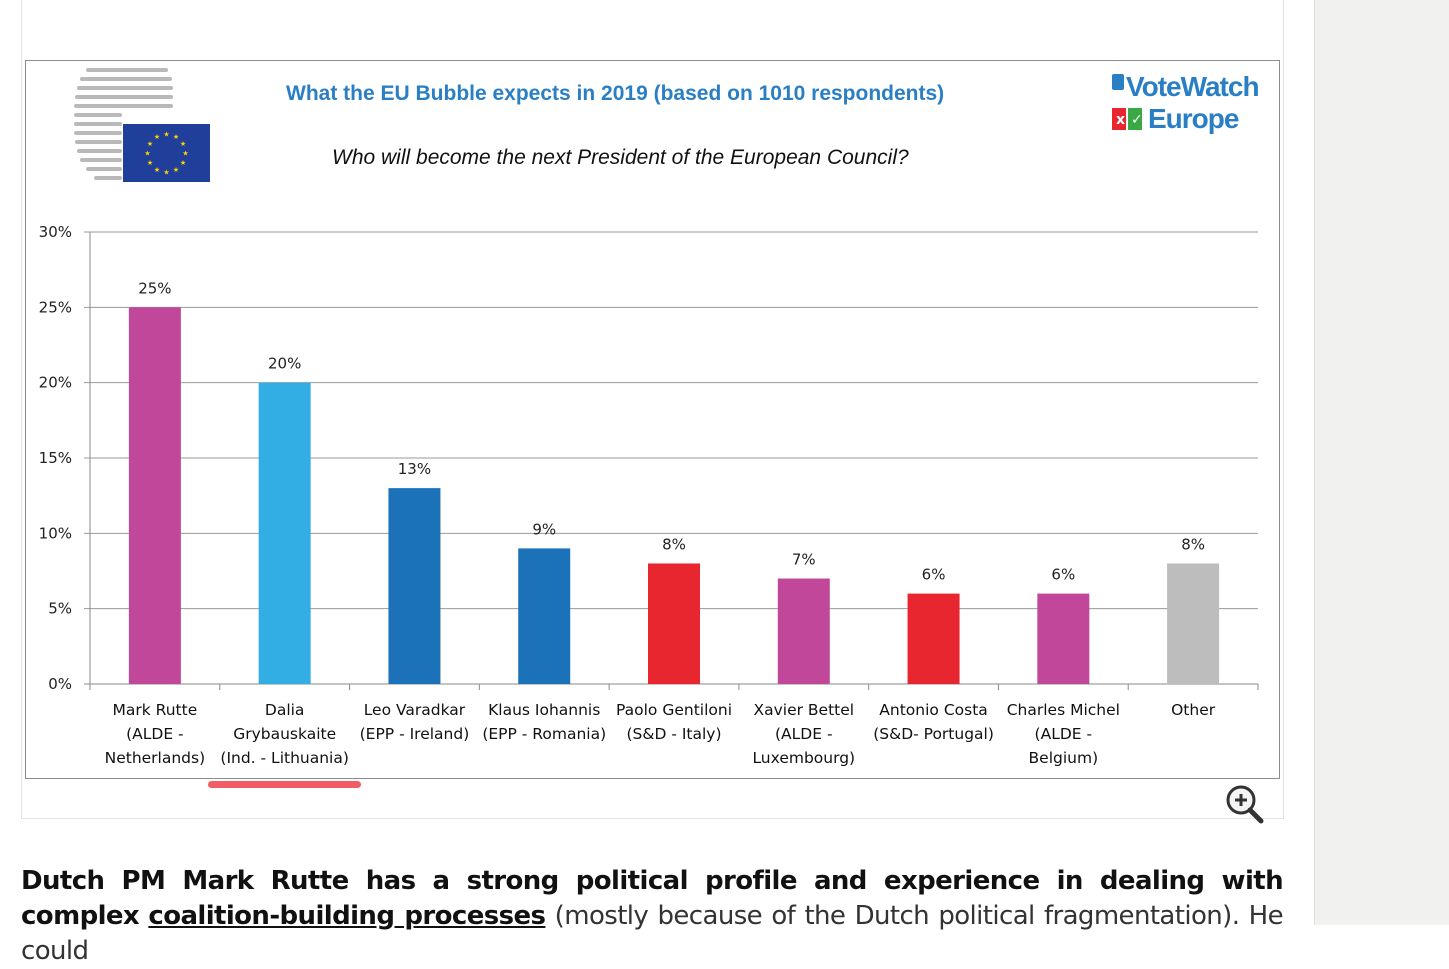 The image size is (1449, 969). What do you see at coordinates (347, 916) in the screenshot?
I see `article-bold-underlined-text: coalition-building processes` at bounding box center [347, 916].